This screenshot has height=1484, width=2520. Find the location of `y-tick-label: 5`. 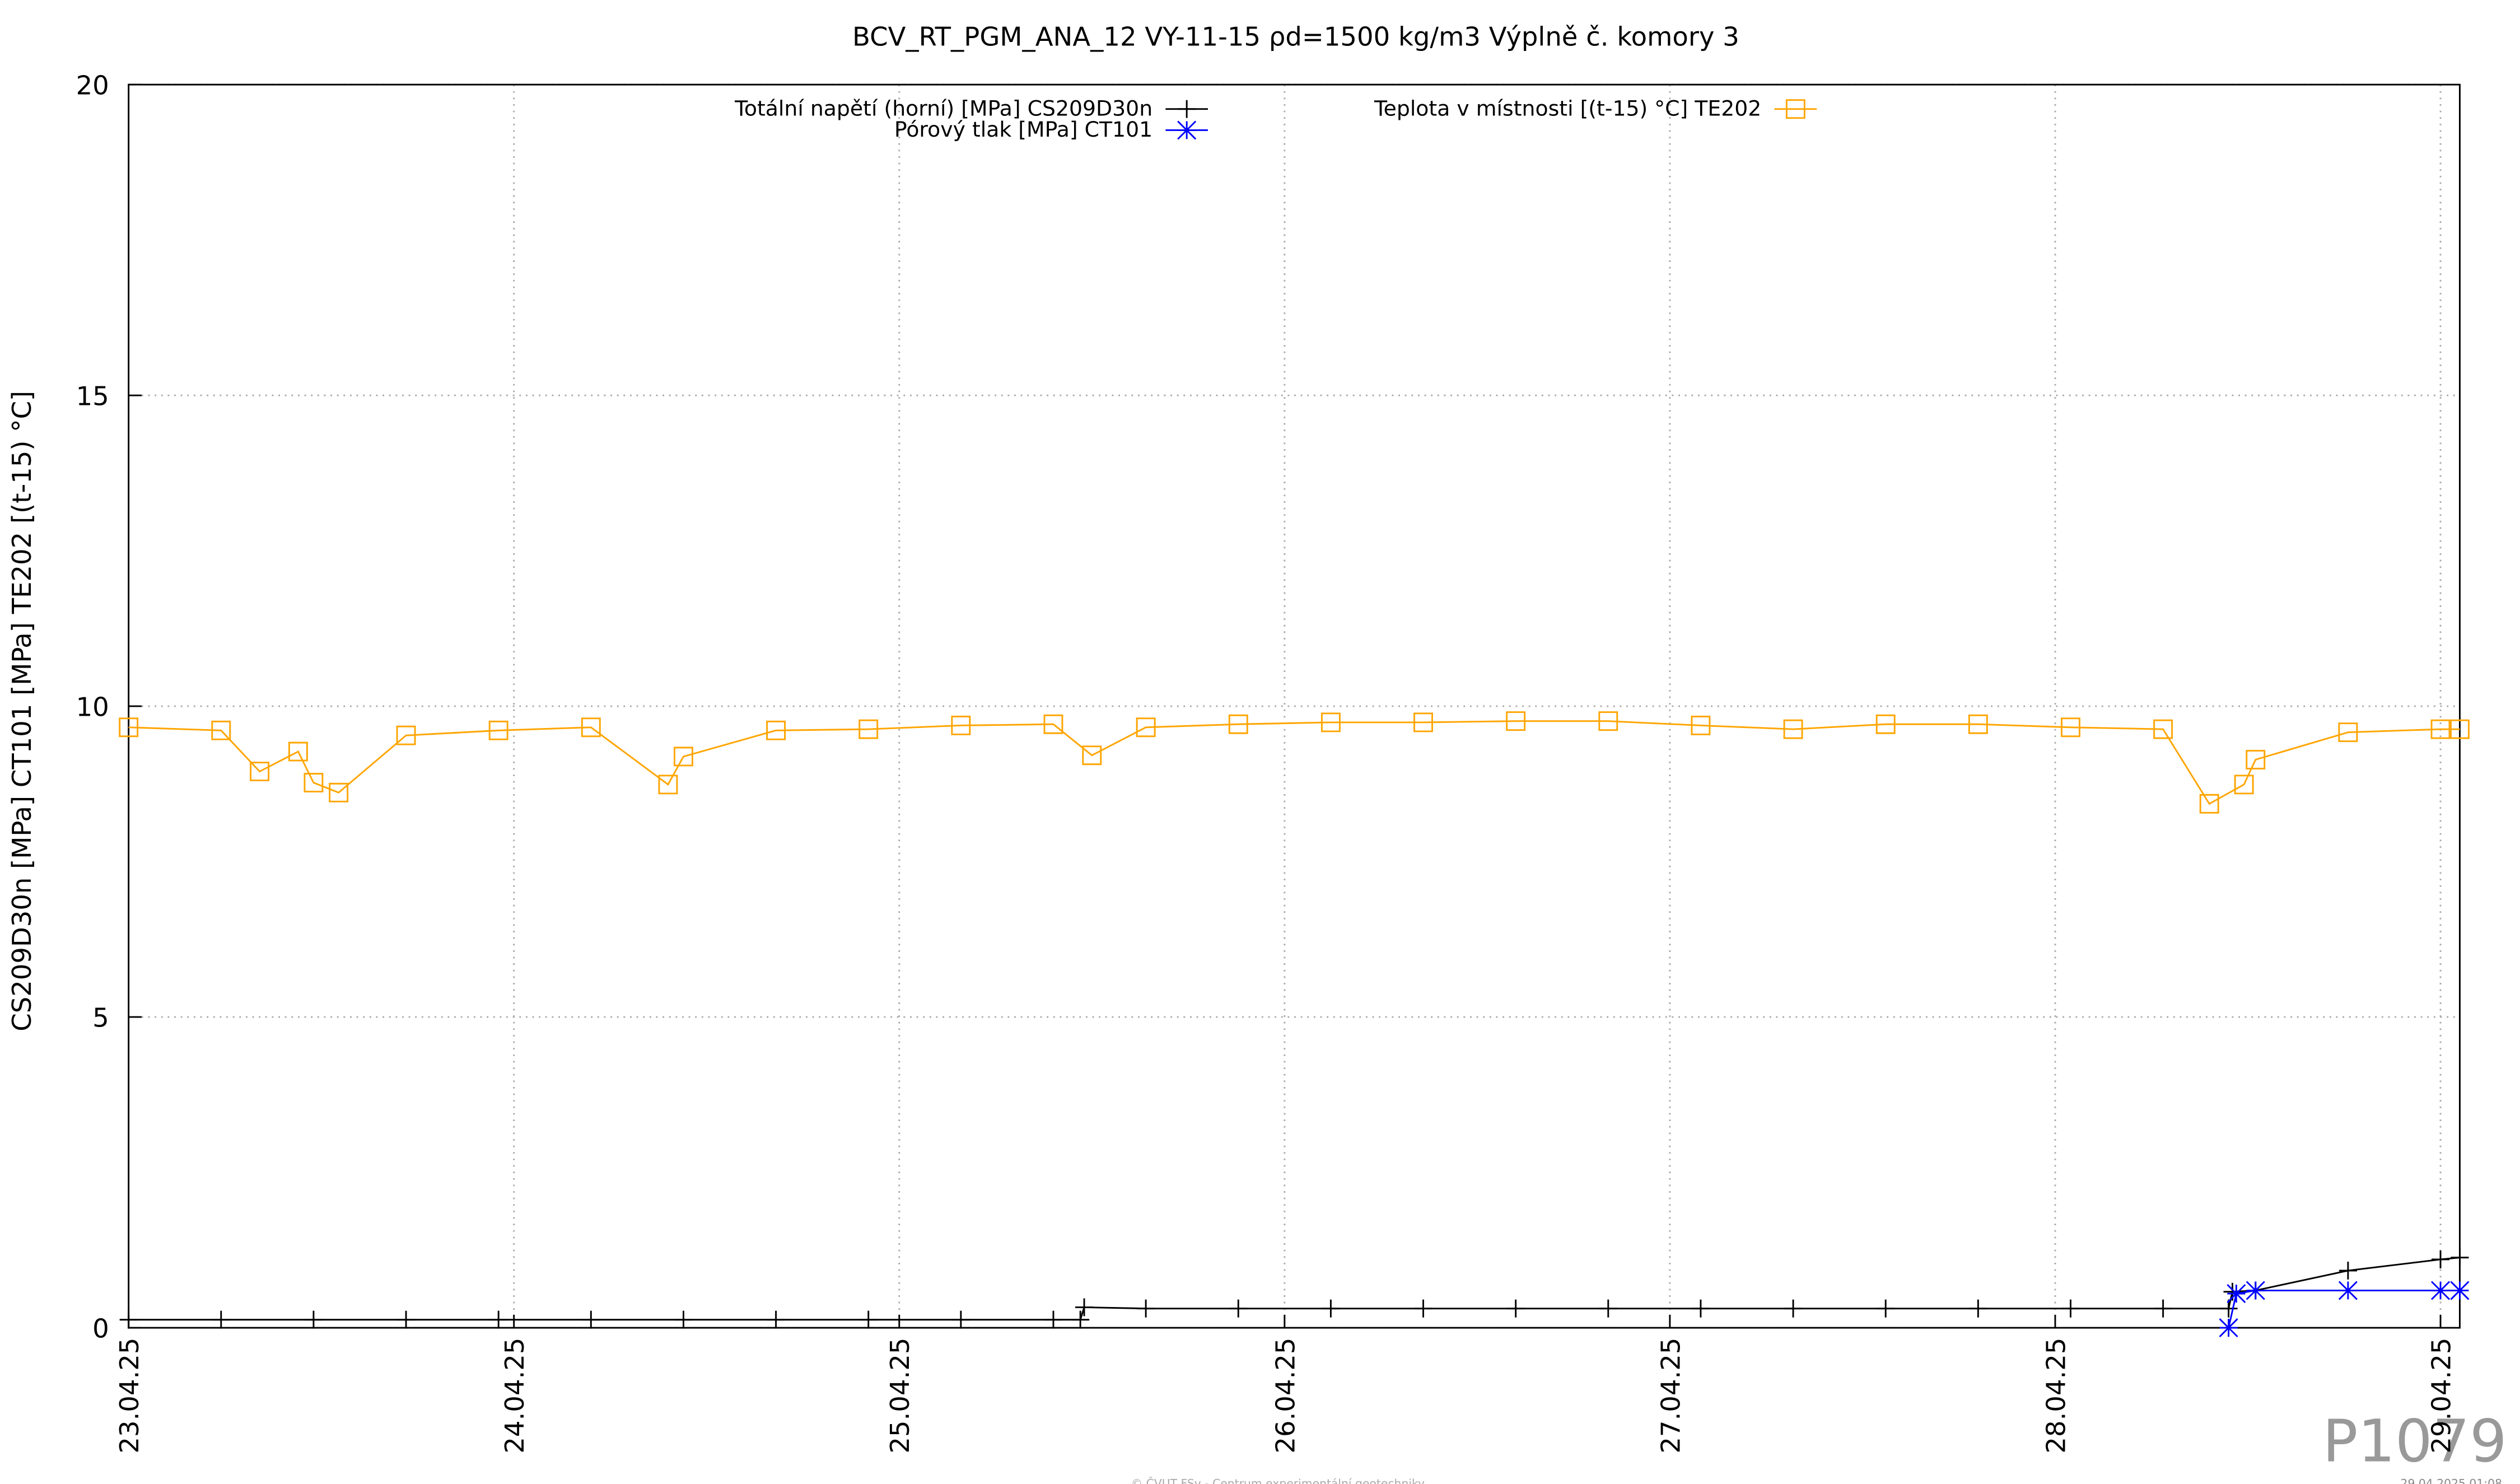

y-tick-label: 5 is located at coordinates (101, 1018).